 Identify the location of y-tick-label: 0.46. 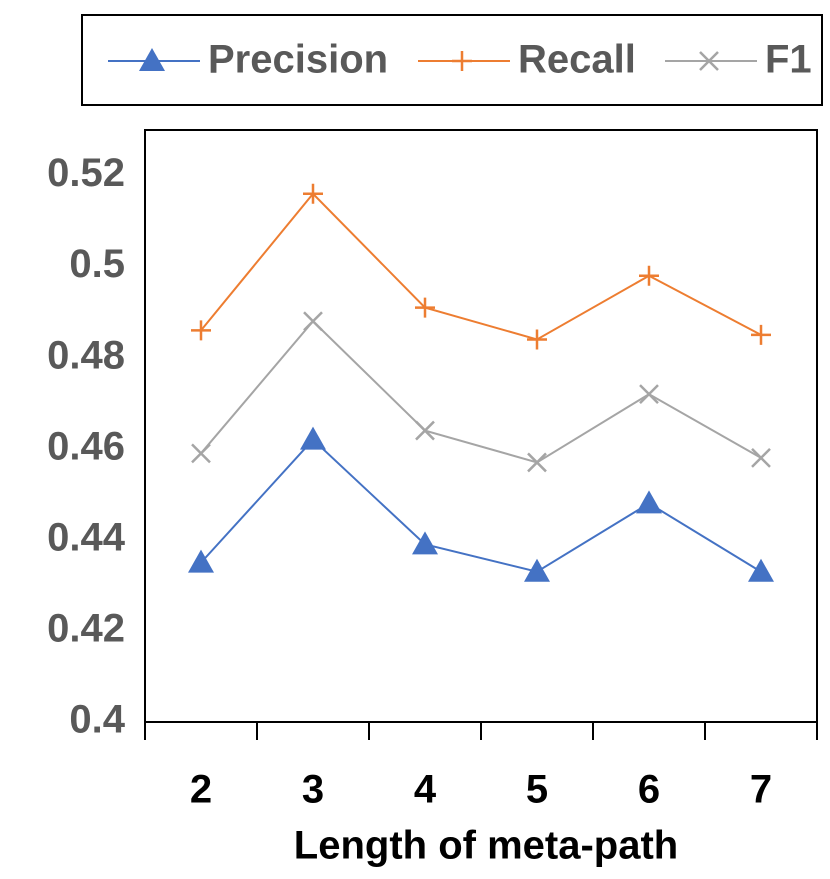
(86, 446).